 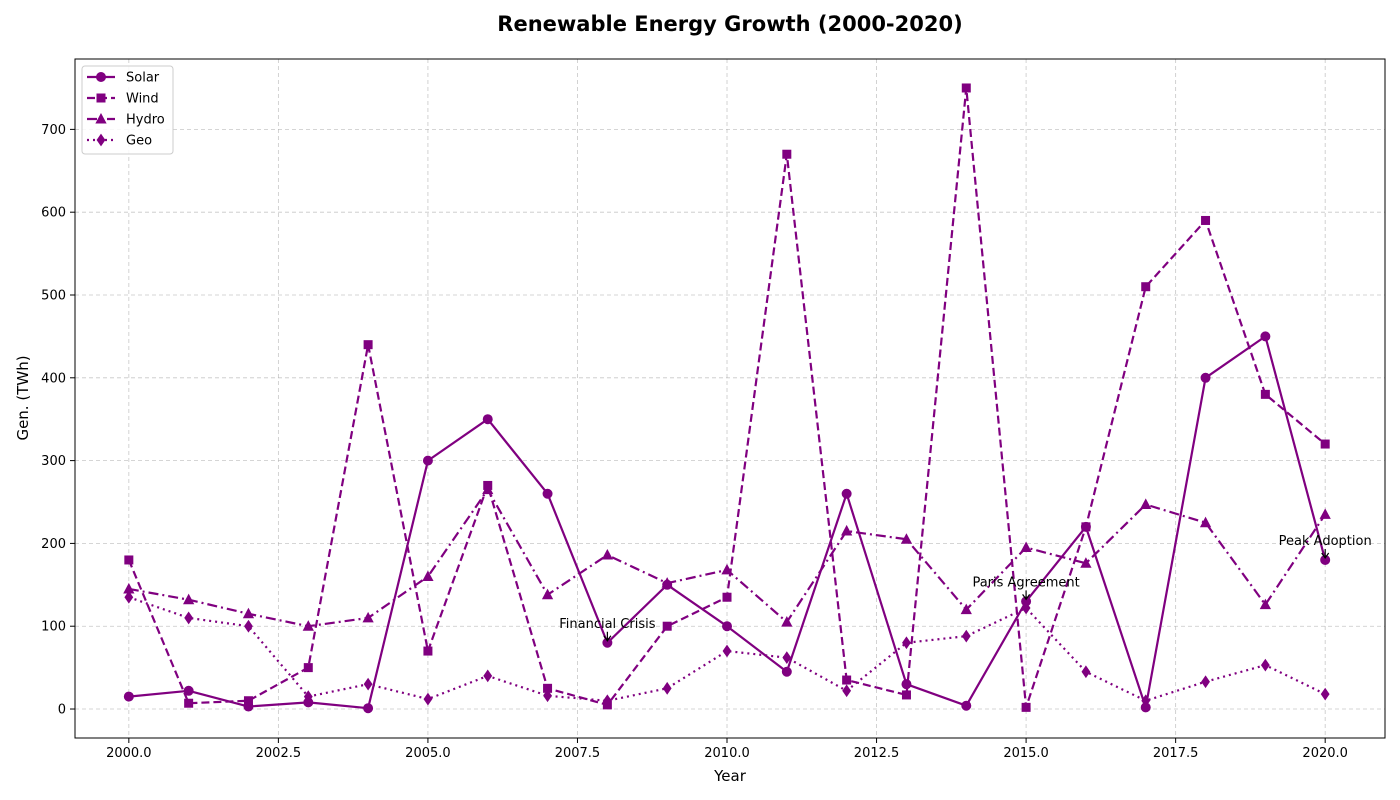 I want to click on annotation: Peak Adoption, so click(x=1325, y=547).